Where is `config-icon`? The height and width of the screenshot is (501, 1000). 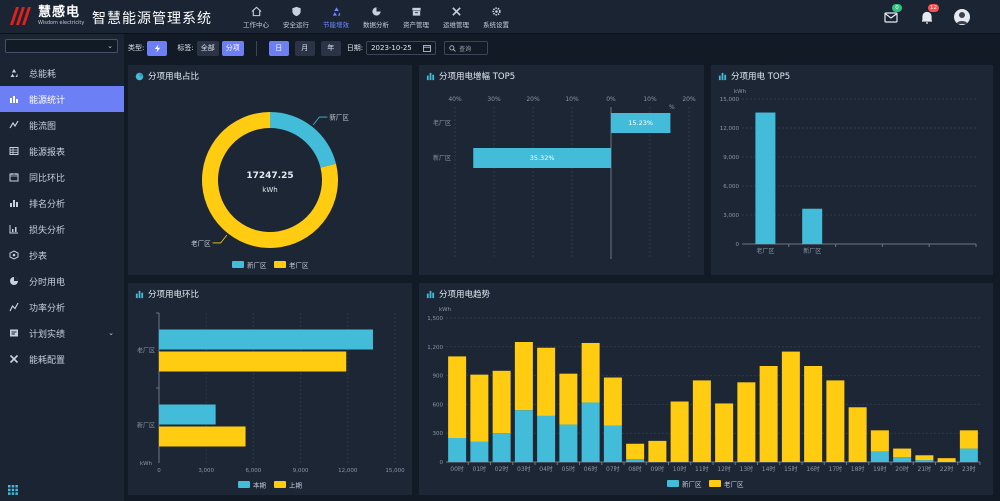 config-icon is located at coordinates (14, 359).